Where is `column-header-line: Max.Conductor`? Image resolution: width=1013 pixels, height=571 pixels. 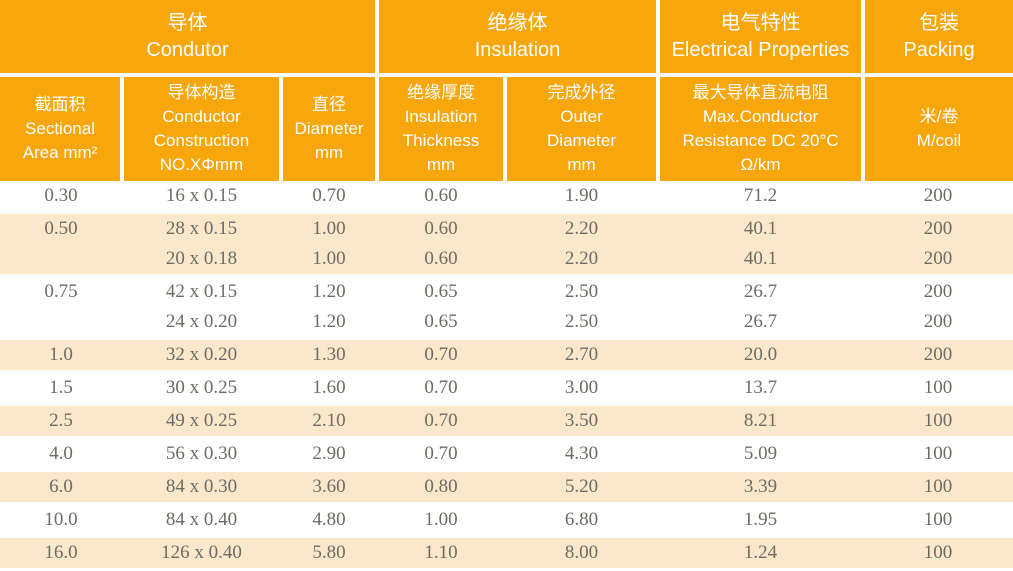 column-header-line: Max.Conductor is located at coordinates (760, 116).